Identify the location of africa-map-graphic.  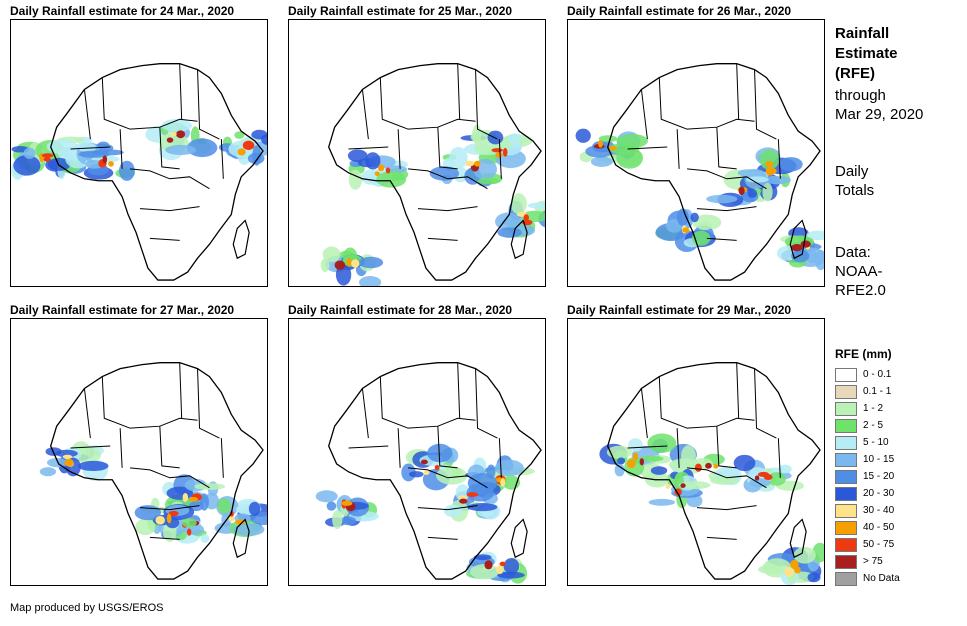
(699, 172).